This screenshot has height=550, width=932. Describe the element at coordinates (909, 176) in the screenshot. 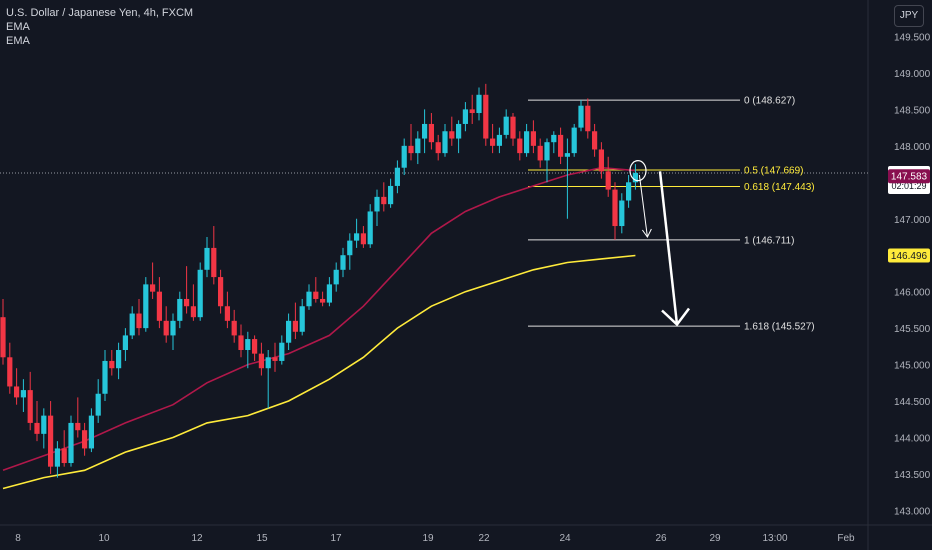

I see `price-label-bg` at that location.